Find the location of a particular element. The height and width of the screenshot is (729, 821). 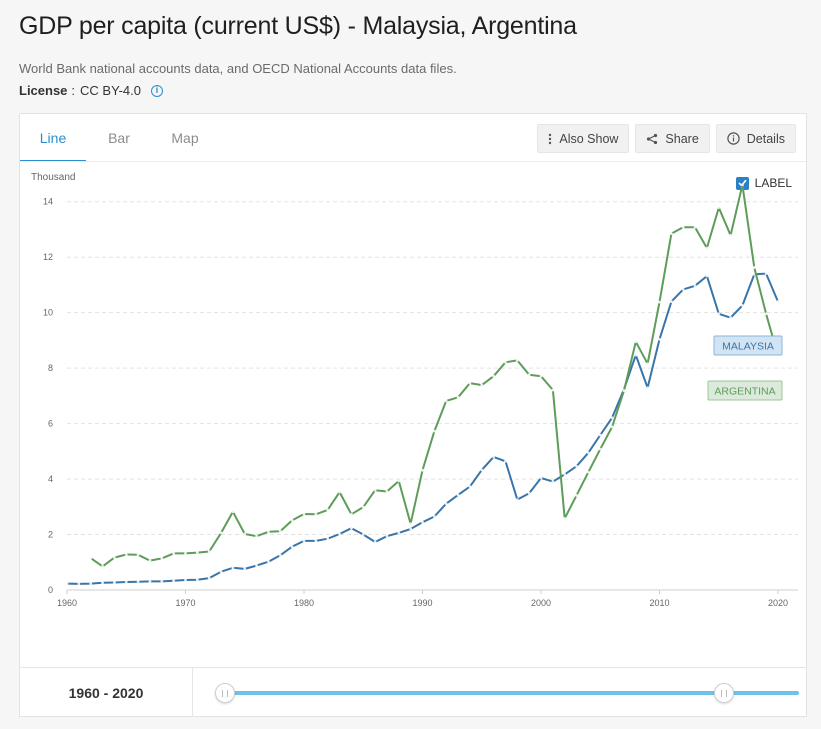

license-value: CC BY-4.0 is located at coordinates (110, 90).